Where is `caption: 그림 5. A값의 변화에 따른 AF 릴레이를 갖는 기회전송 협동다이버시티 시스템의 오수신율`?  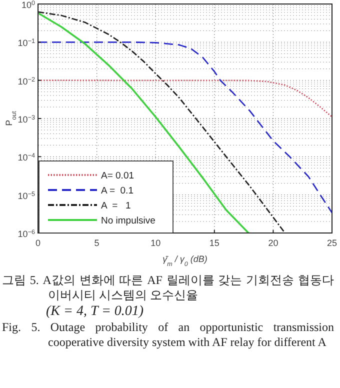 caption: 그림 5. A값의 변화에 따른 AF 릴레이를 갖는 기회전송 협동다이버시티 시스템의 오수신율 is located at coordinates (168, 288).